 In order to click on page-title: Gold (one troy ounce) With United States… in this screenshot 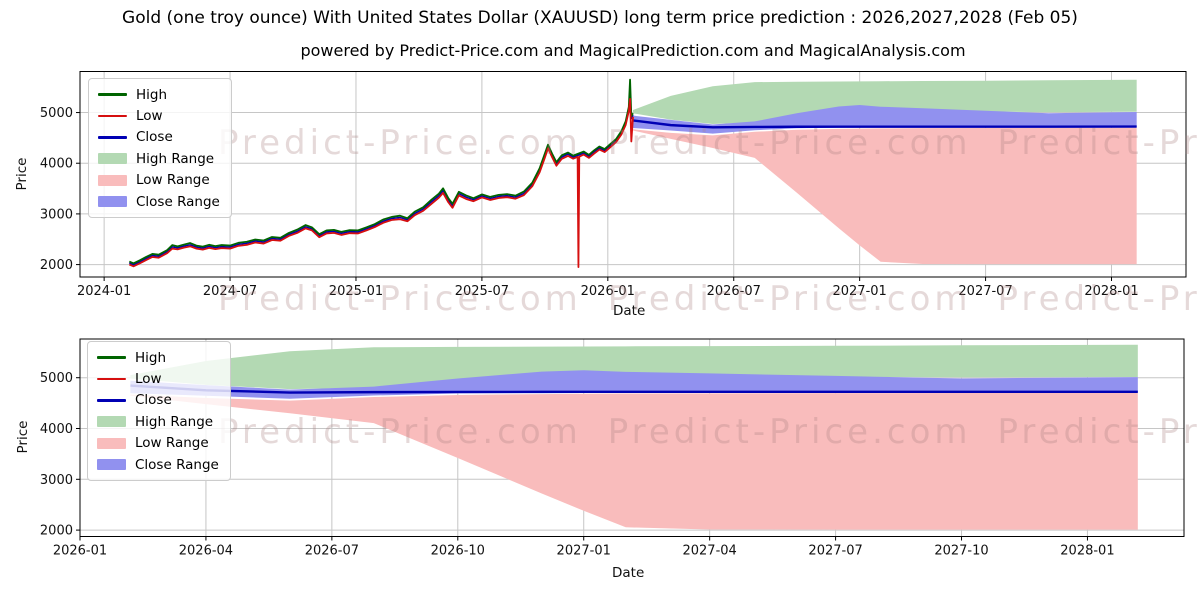, I will do `click(600, 18)`.